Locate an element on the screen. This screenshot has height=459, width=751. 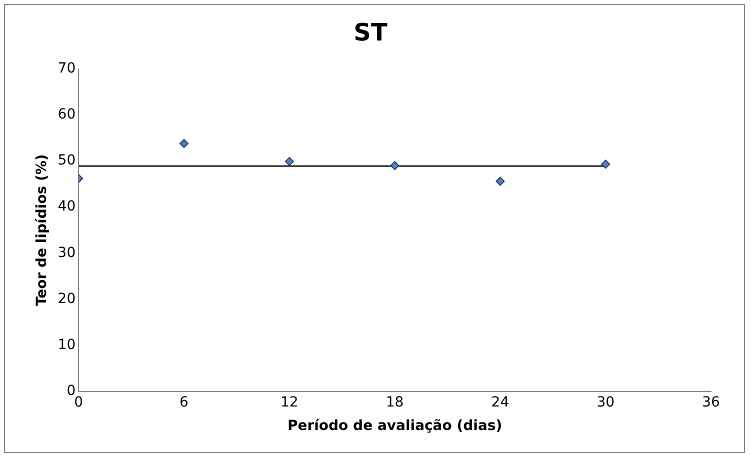
x-tick-label: 36 is located at coordinates (711, 402).